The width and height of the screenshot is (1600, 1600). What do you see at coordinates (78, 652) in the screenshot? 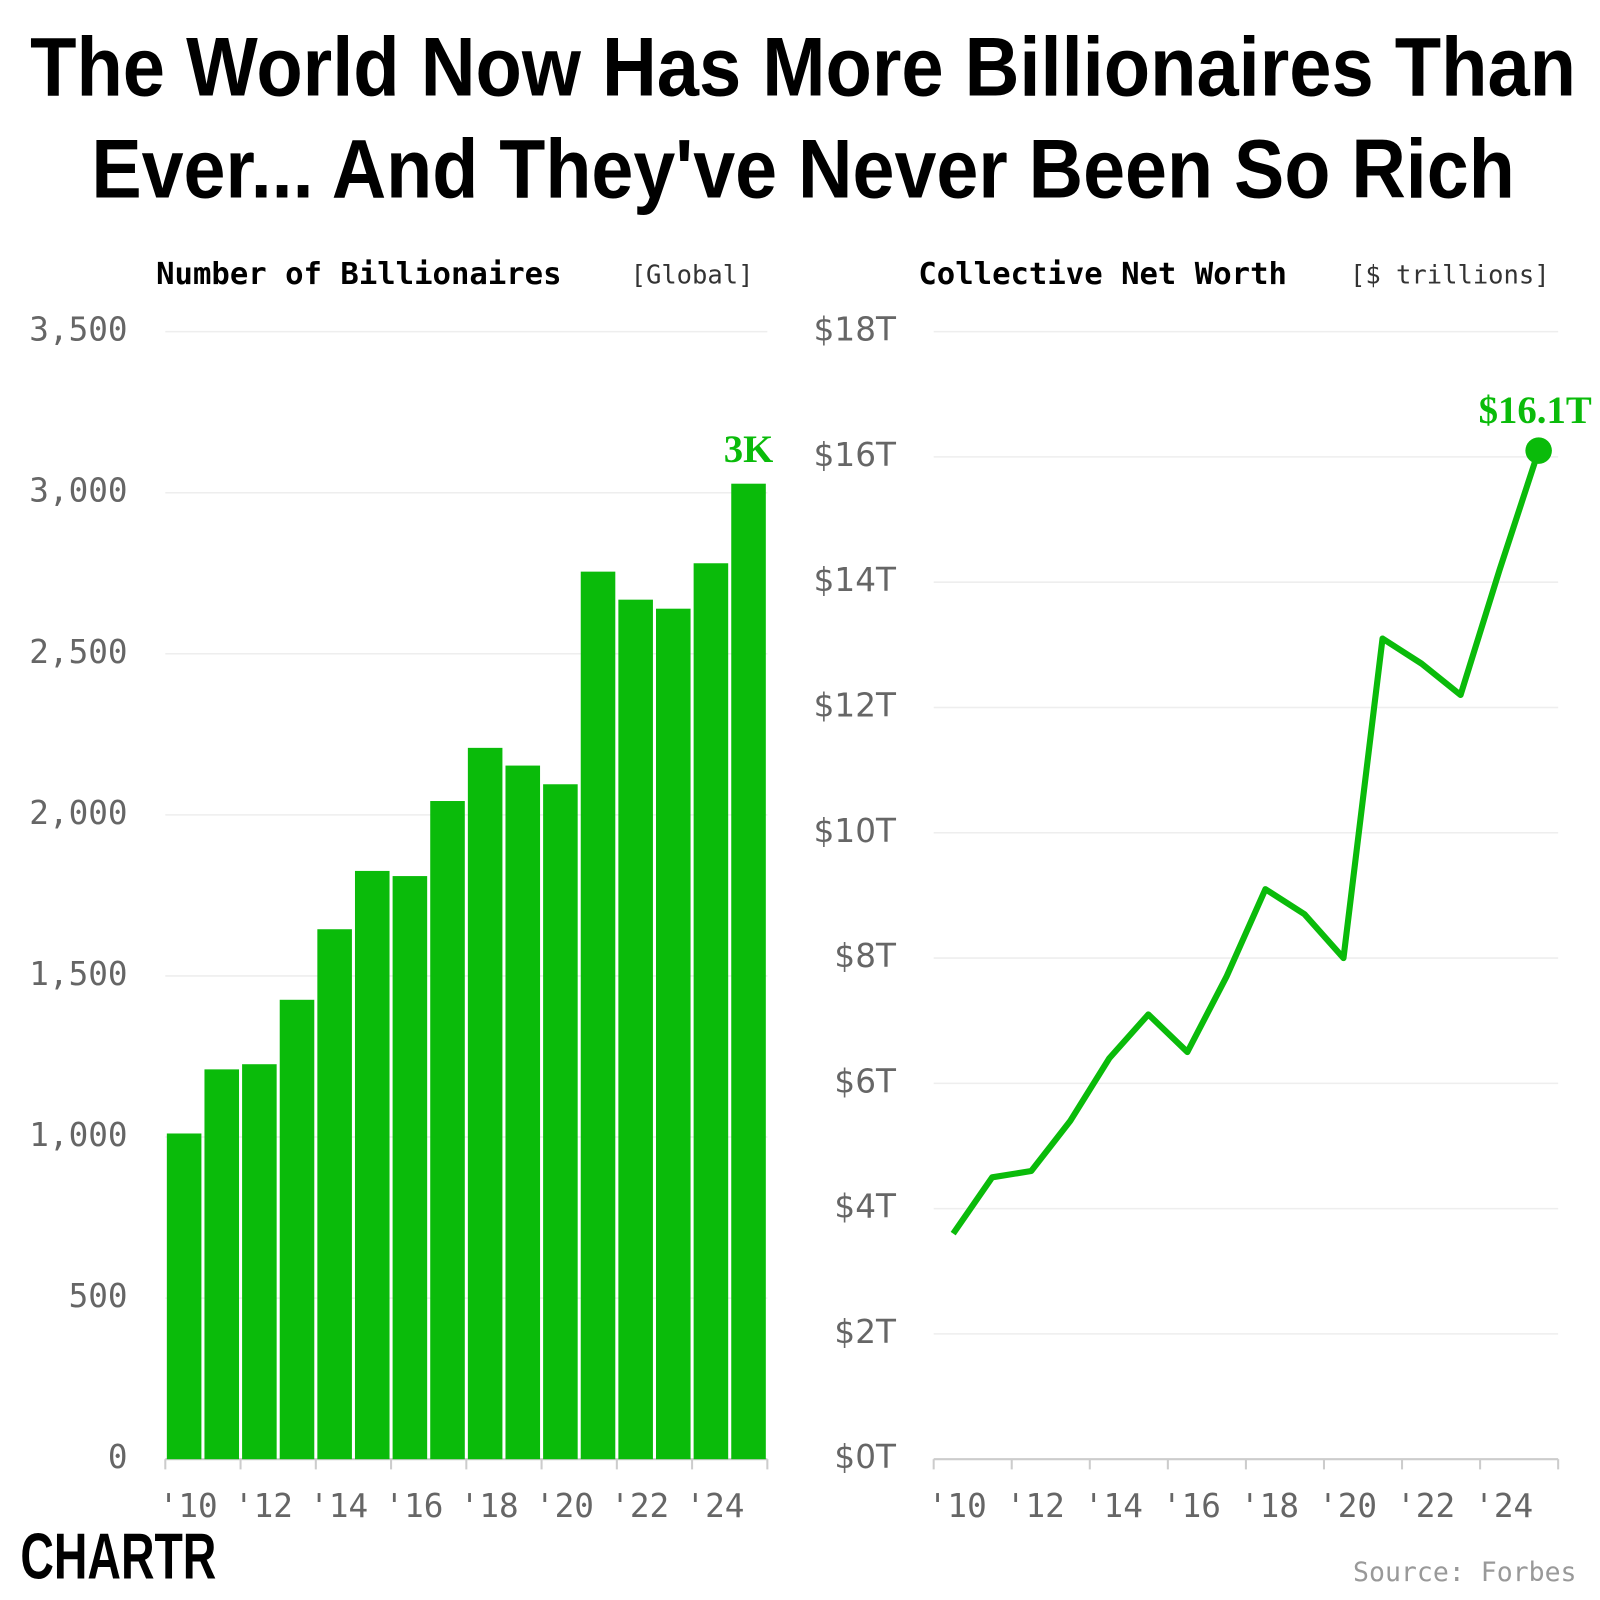
I see `y-tick-label: 2,500` at bounding box center [78, 652].